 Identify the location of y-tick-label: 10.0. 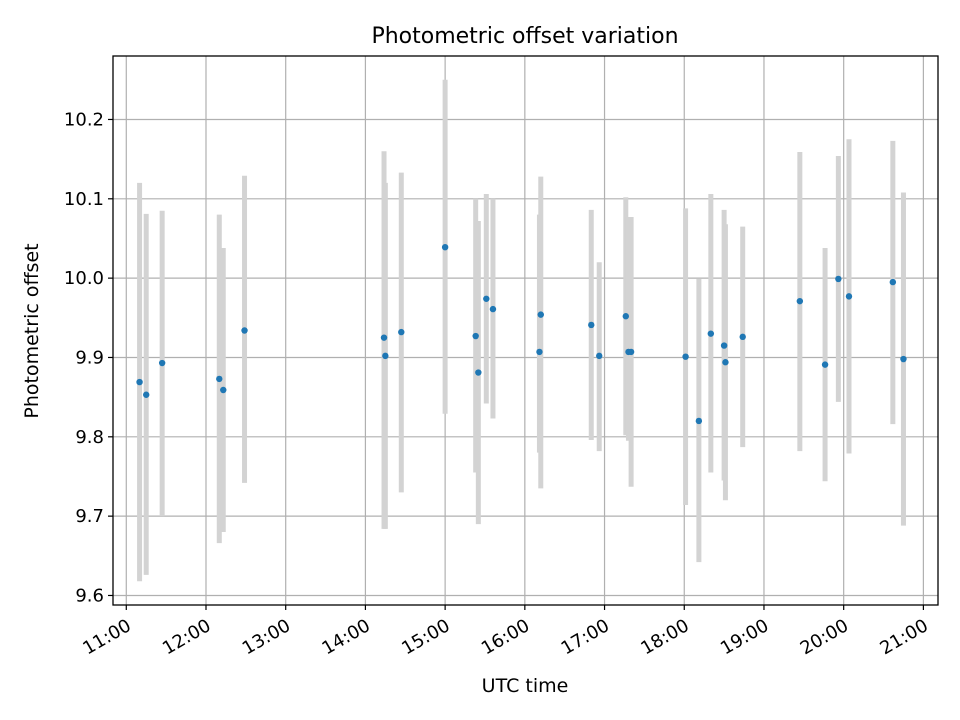
(84, 278).